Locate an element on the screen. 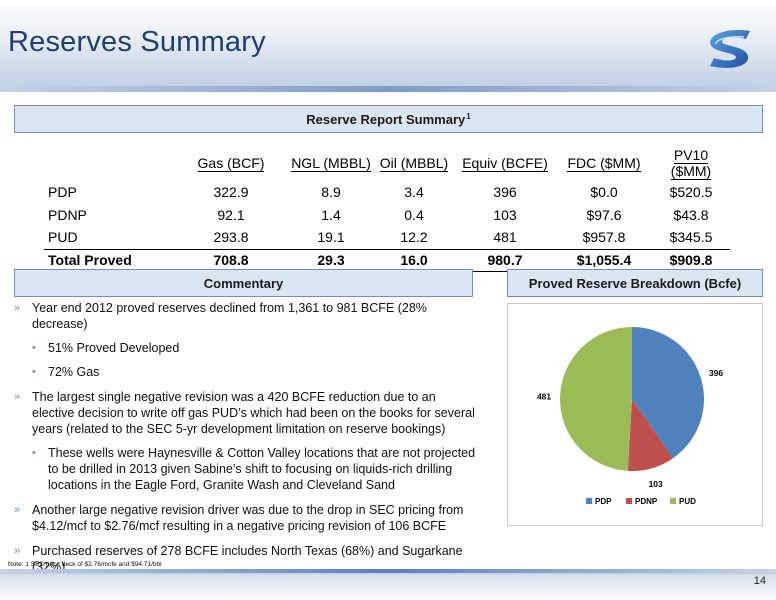 This screenshot has width=776, height=600. table-cell: 1.4 is located at coordinates (331, 214).